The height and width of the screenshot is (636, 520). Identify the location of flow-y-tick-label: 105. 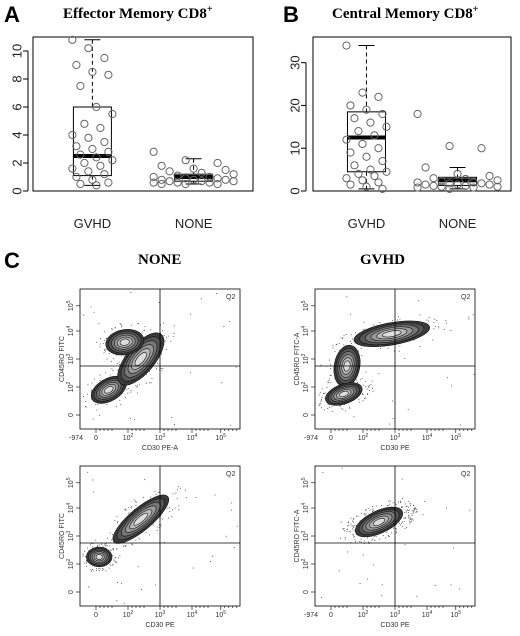
(305, 305).